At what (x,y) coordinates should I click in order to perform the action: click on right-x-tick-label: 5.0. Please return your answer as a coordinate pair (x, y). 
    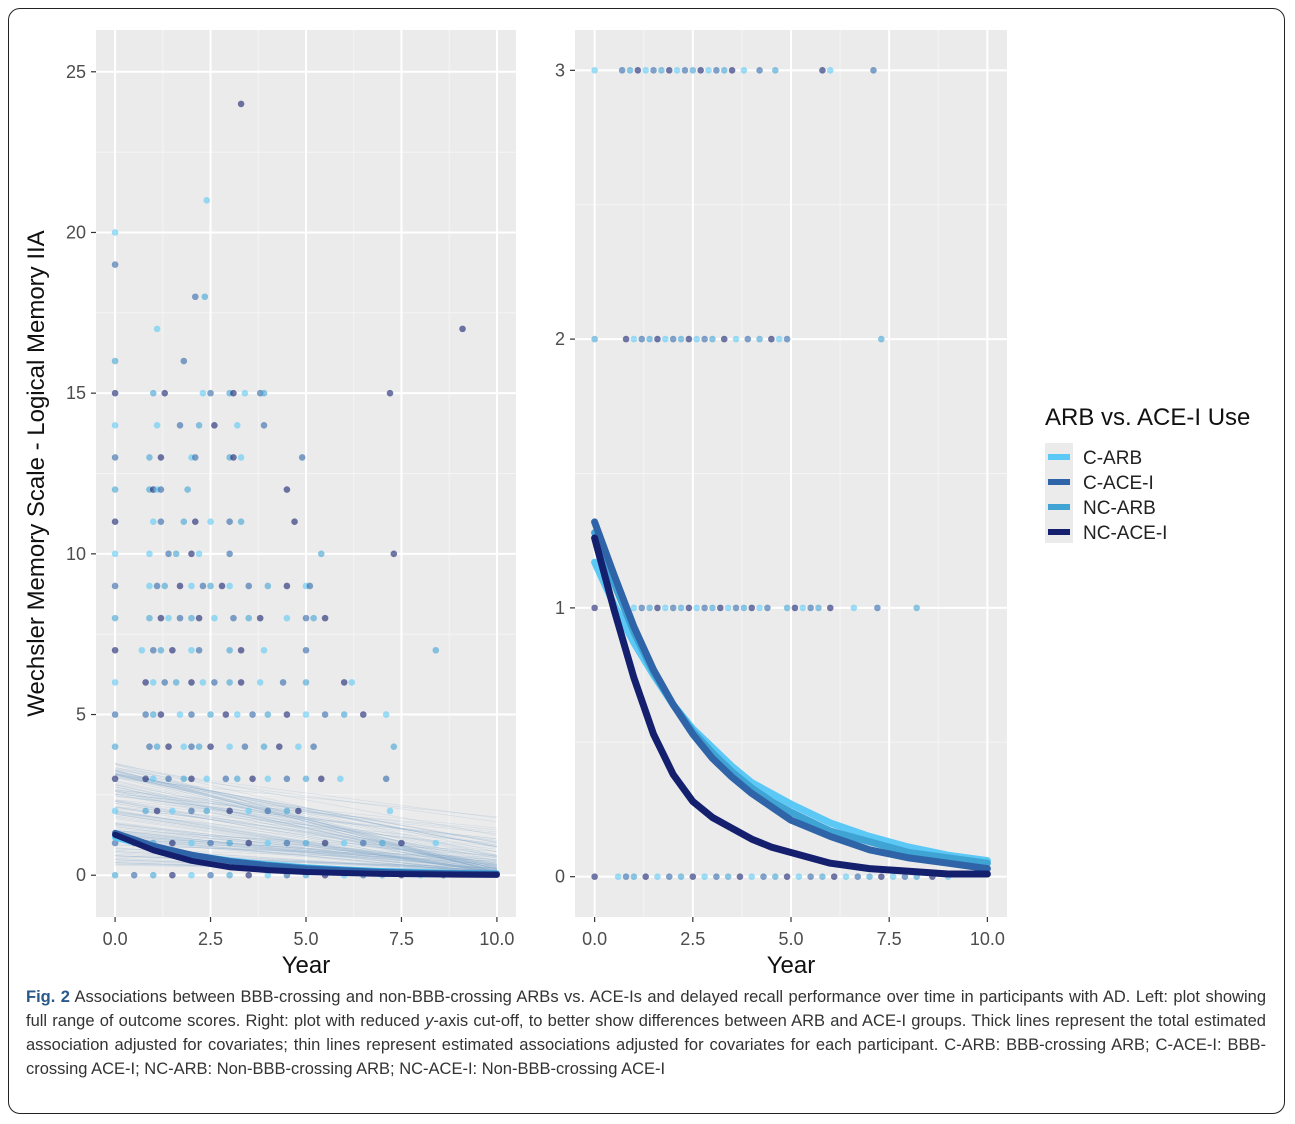
    Looking at the image, I should click on (790, 939).